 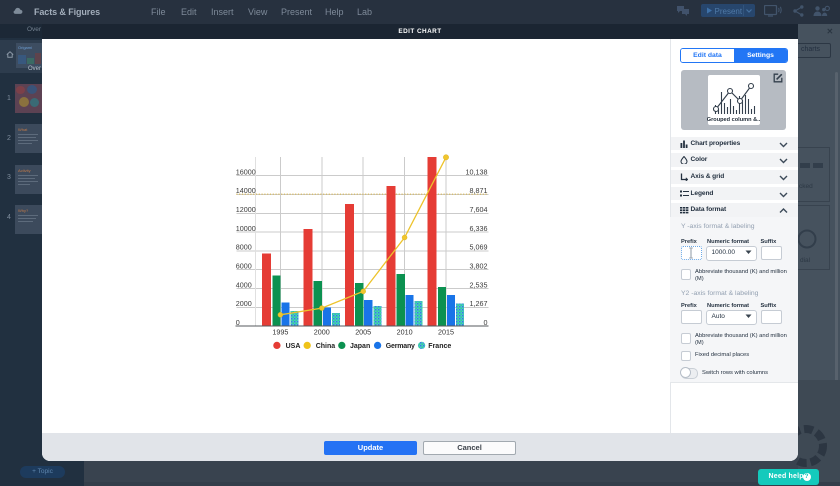 I want to click on svg-text: 6,336, so click(x=479, y=228).